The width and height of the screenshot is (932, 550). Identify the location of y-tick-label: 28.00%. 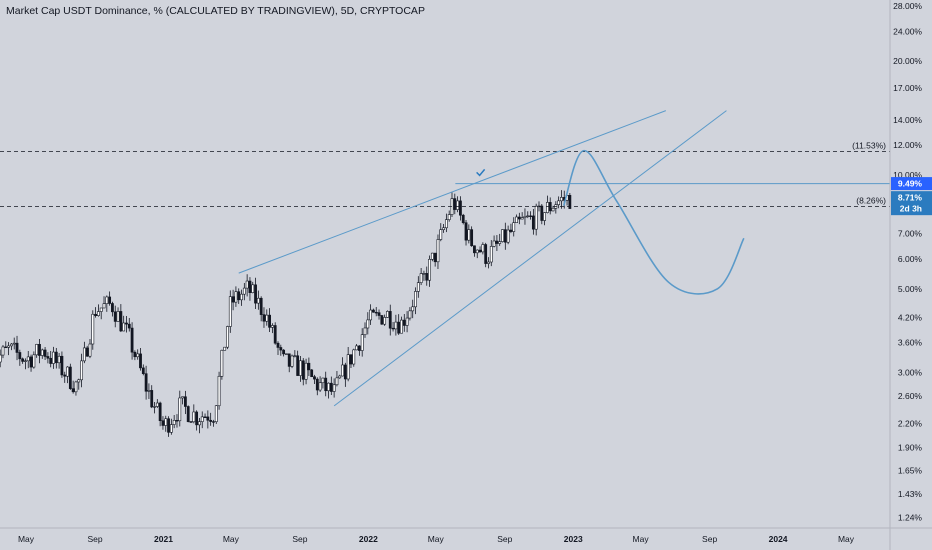
(907, 6).